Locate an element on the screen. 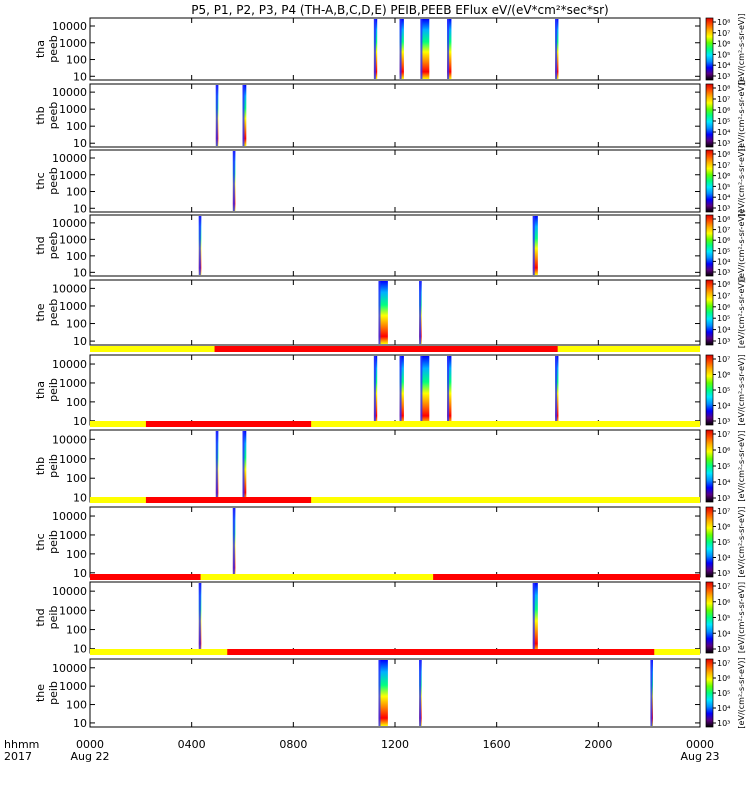 The width and height of the screenshot is (750, 800). energy-tick-label: 10000 is located at coordinates (69, 591).